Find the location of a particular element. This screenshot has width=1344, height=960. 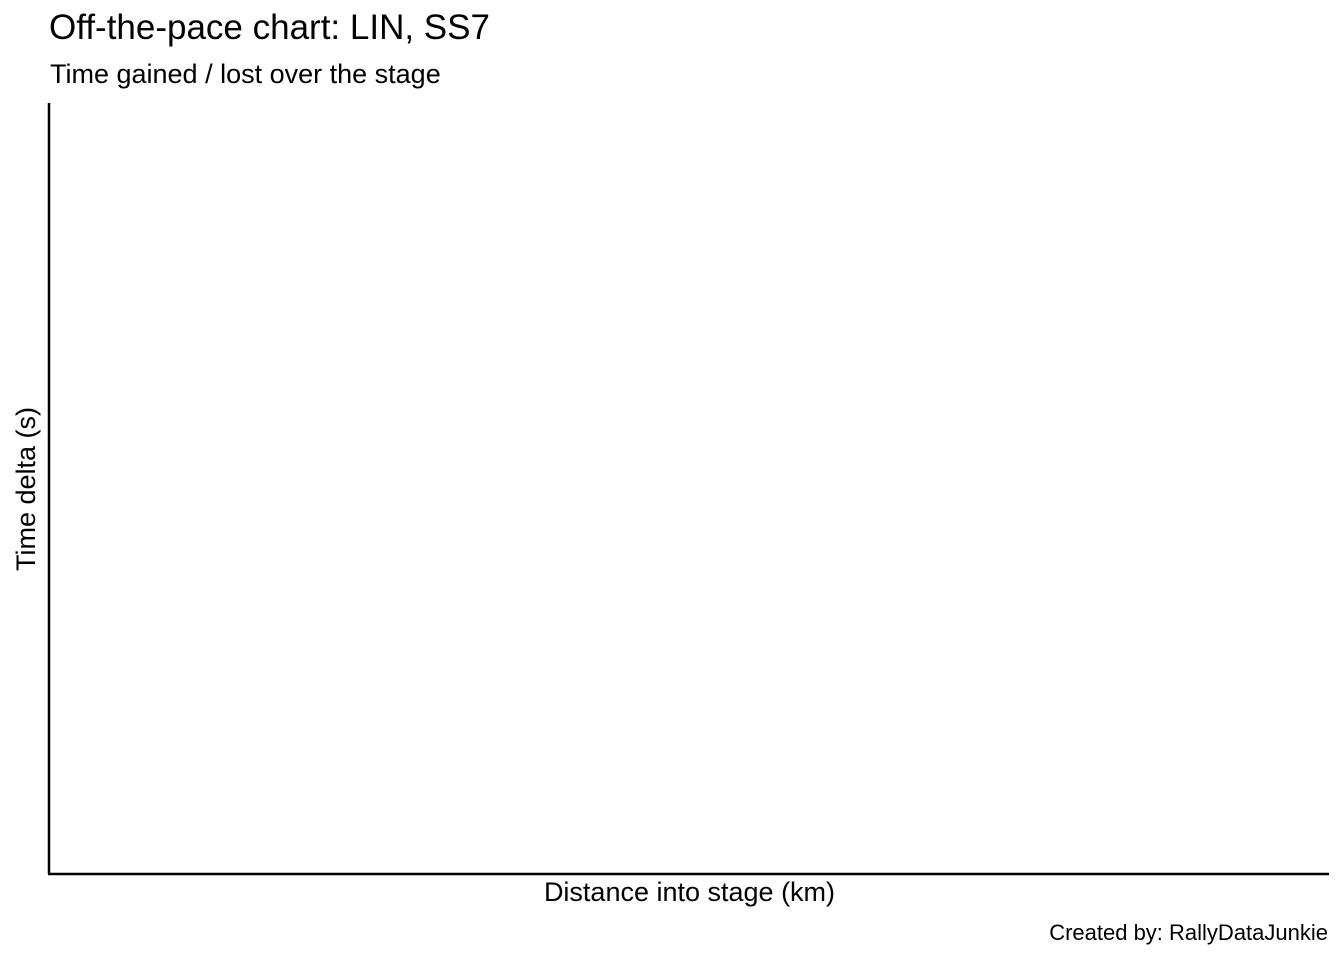

x-axis-label: Distance into stage (km) is located at coordinates (689, 892).